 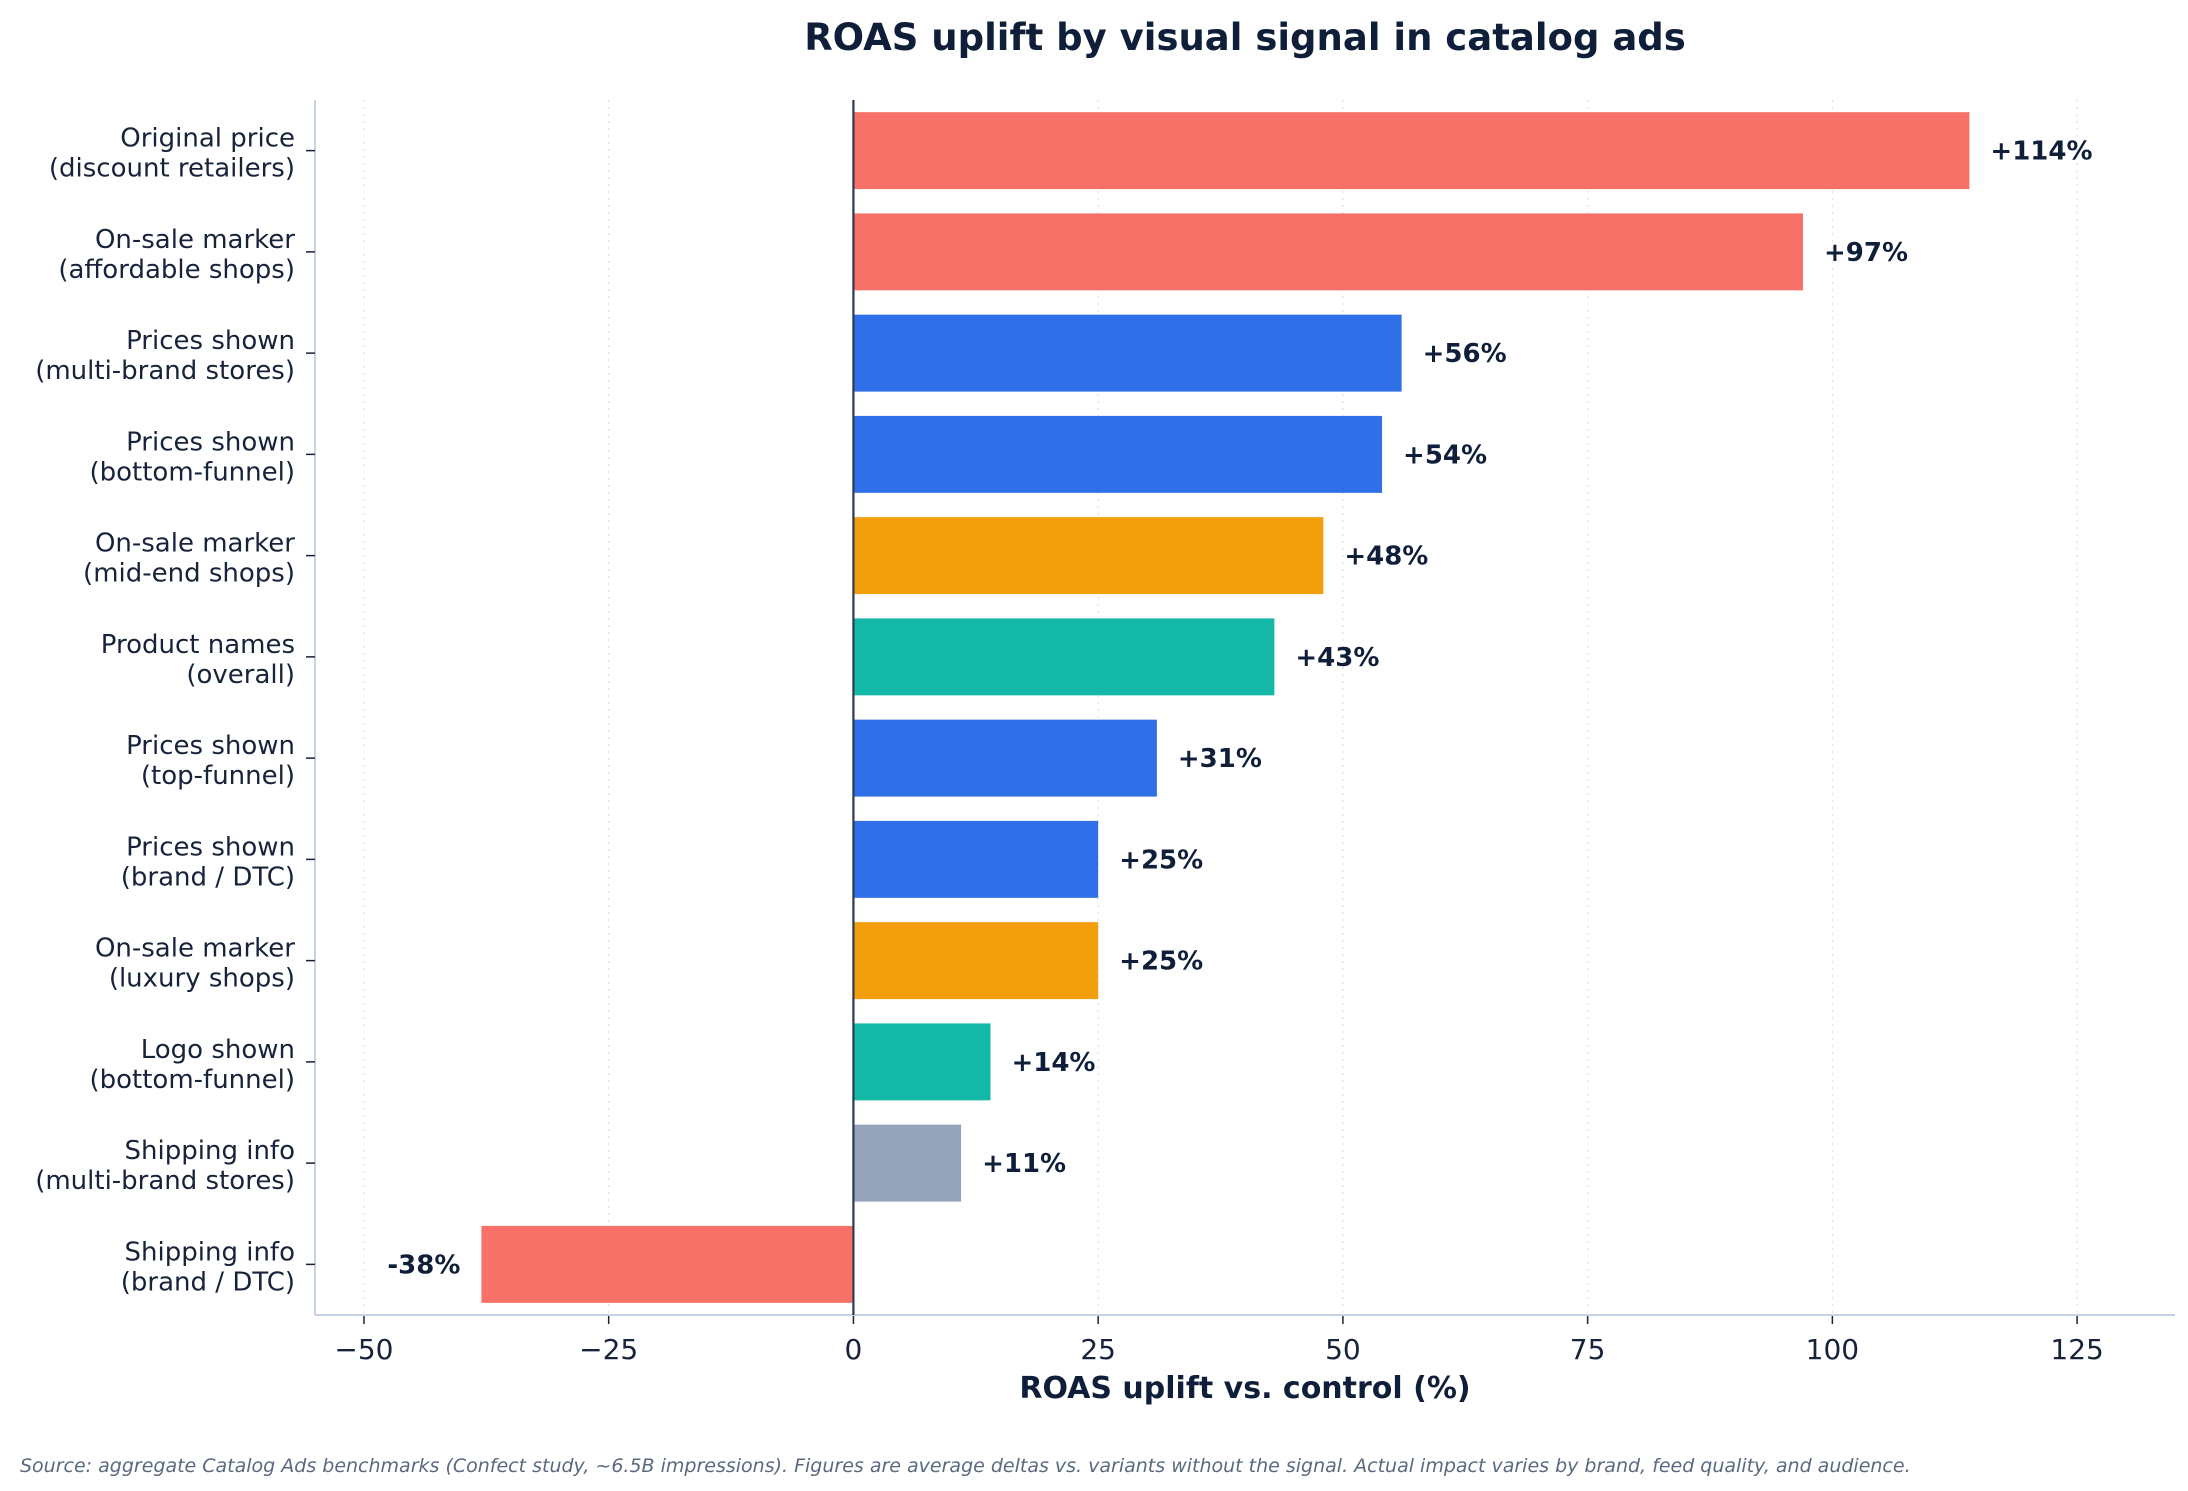 I want to click on category-sublabel: (top-funnel), so click(x=218, y=776).